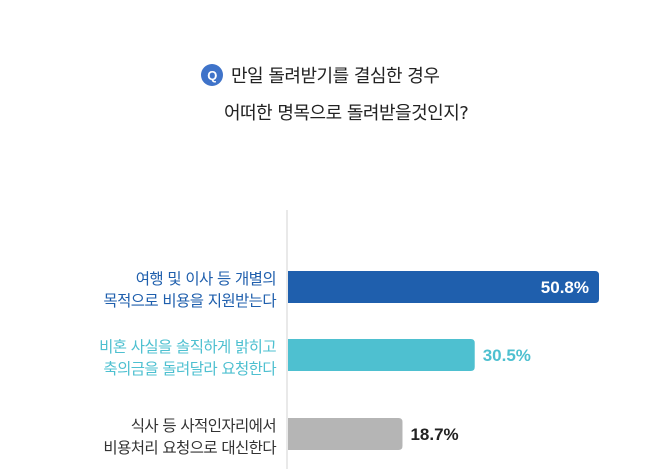  I want to click on category-label-3-line-1: 식사 등 사적인자리에서, so click(203, 426).